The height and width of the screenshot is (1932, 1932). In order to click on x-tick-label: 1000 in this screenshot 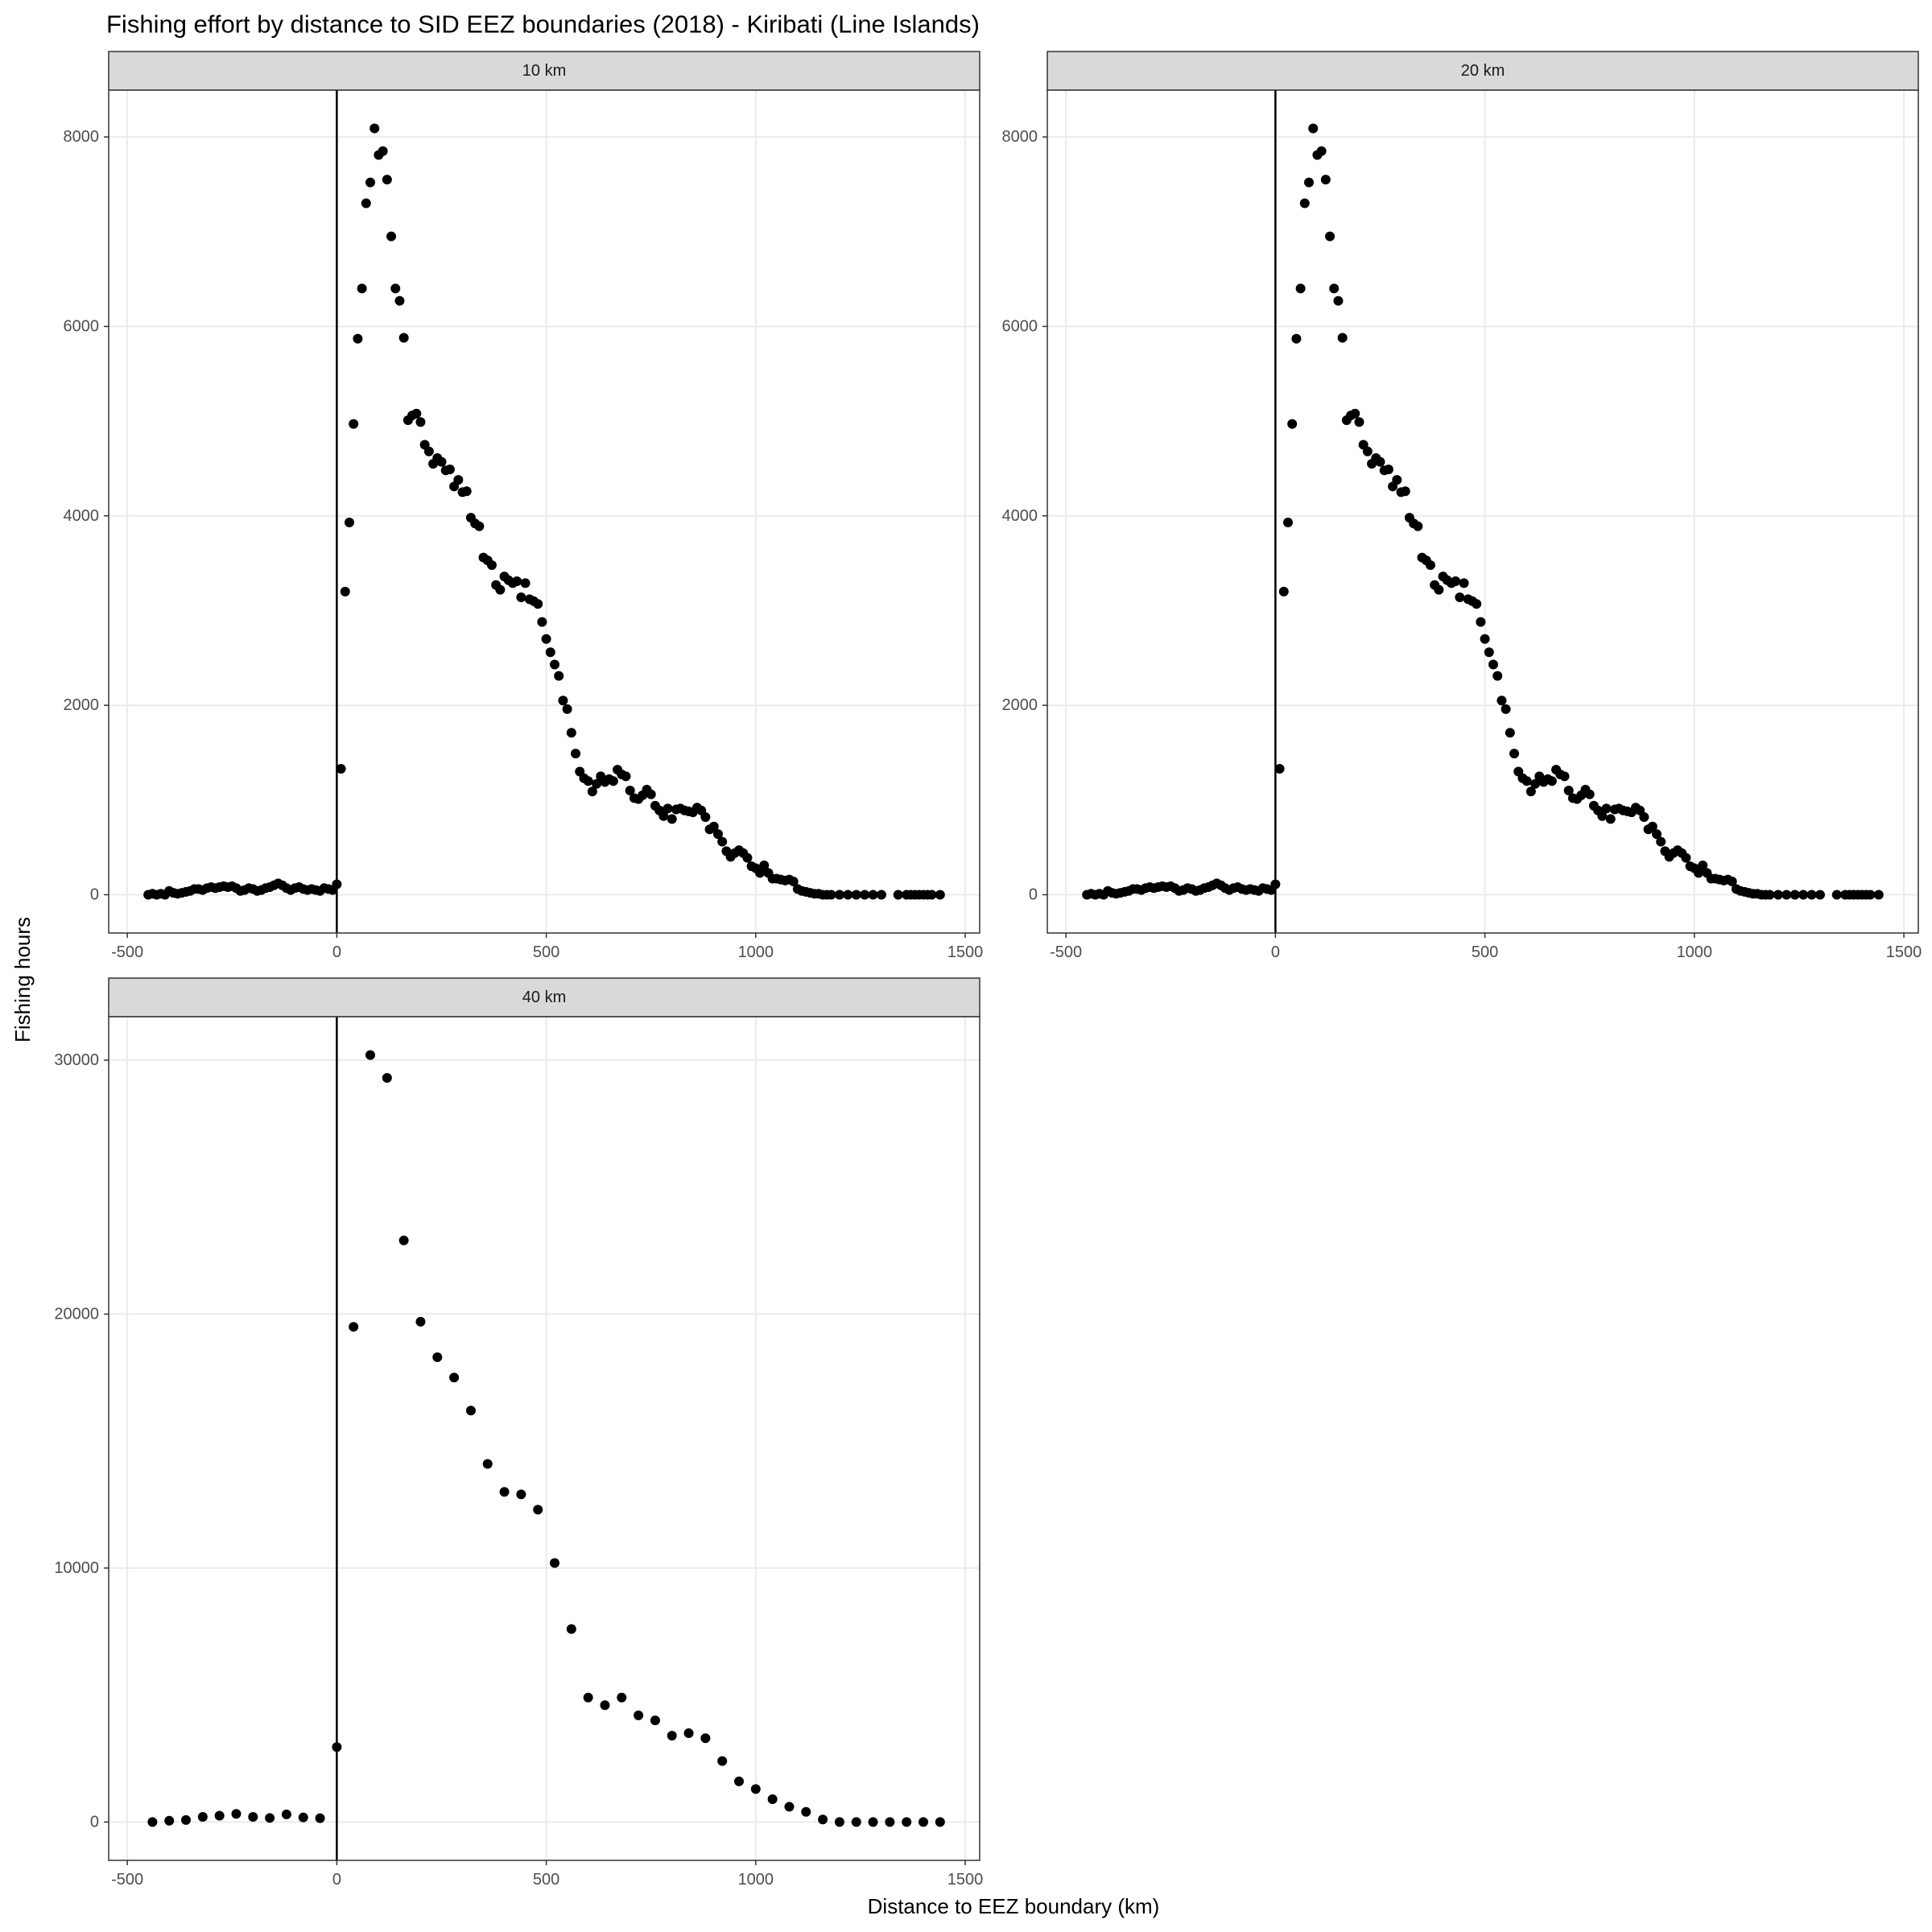, I will do `click(1695, 952)`.